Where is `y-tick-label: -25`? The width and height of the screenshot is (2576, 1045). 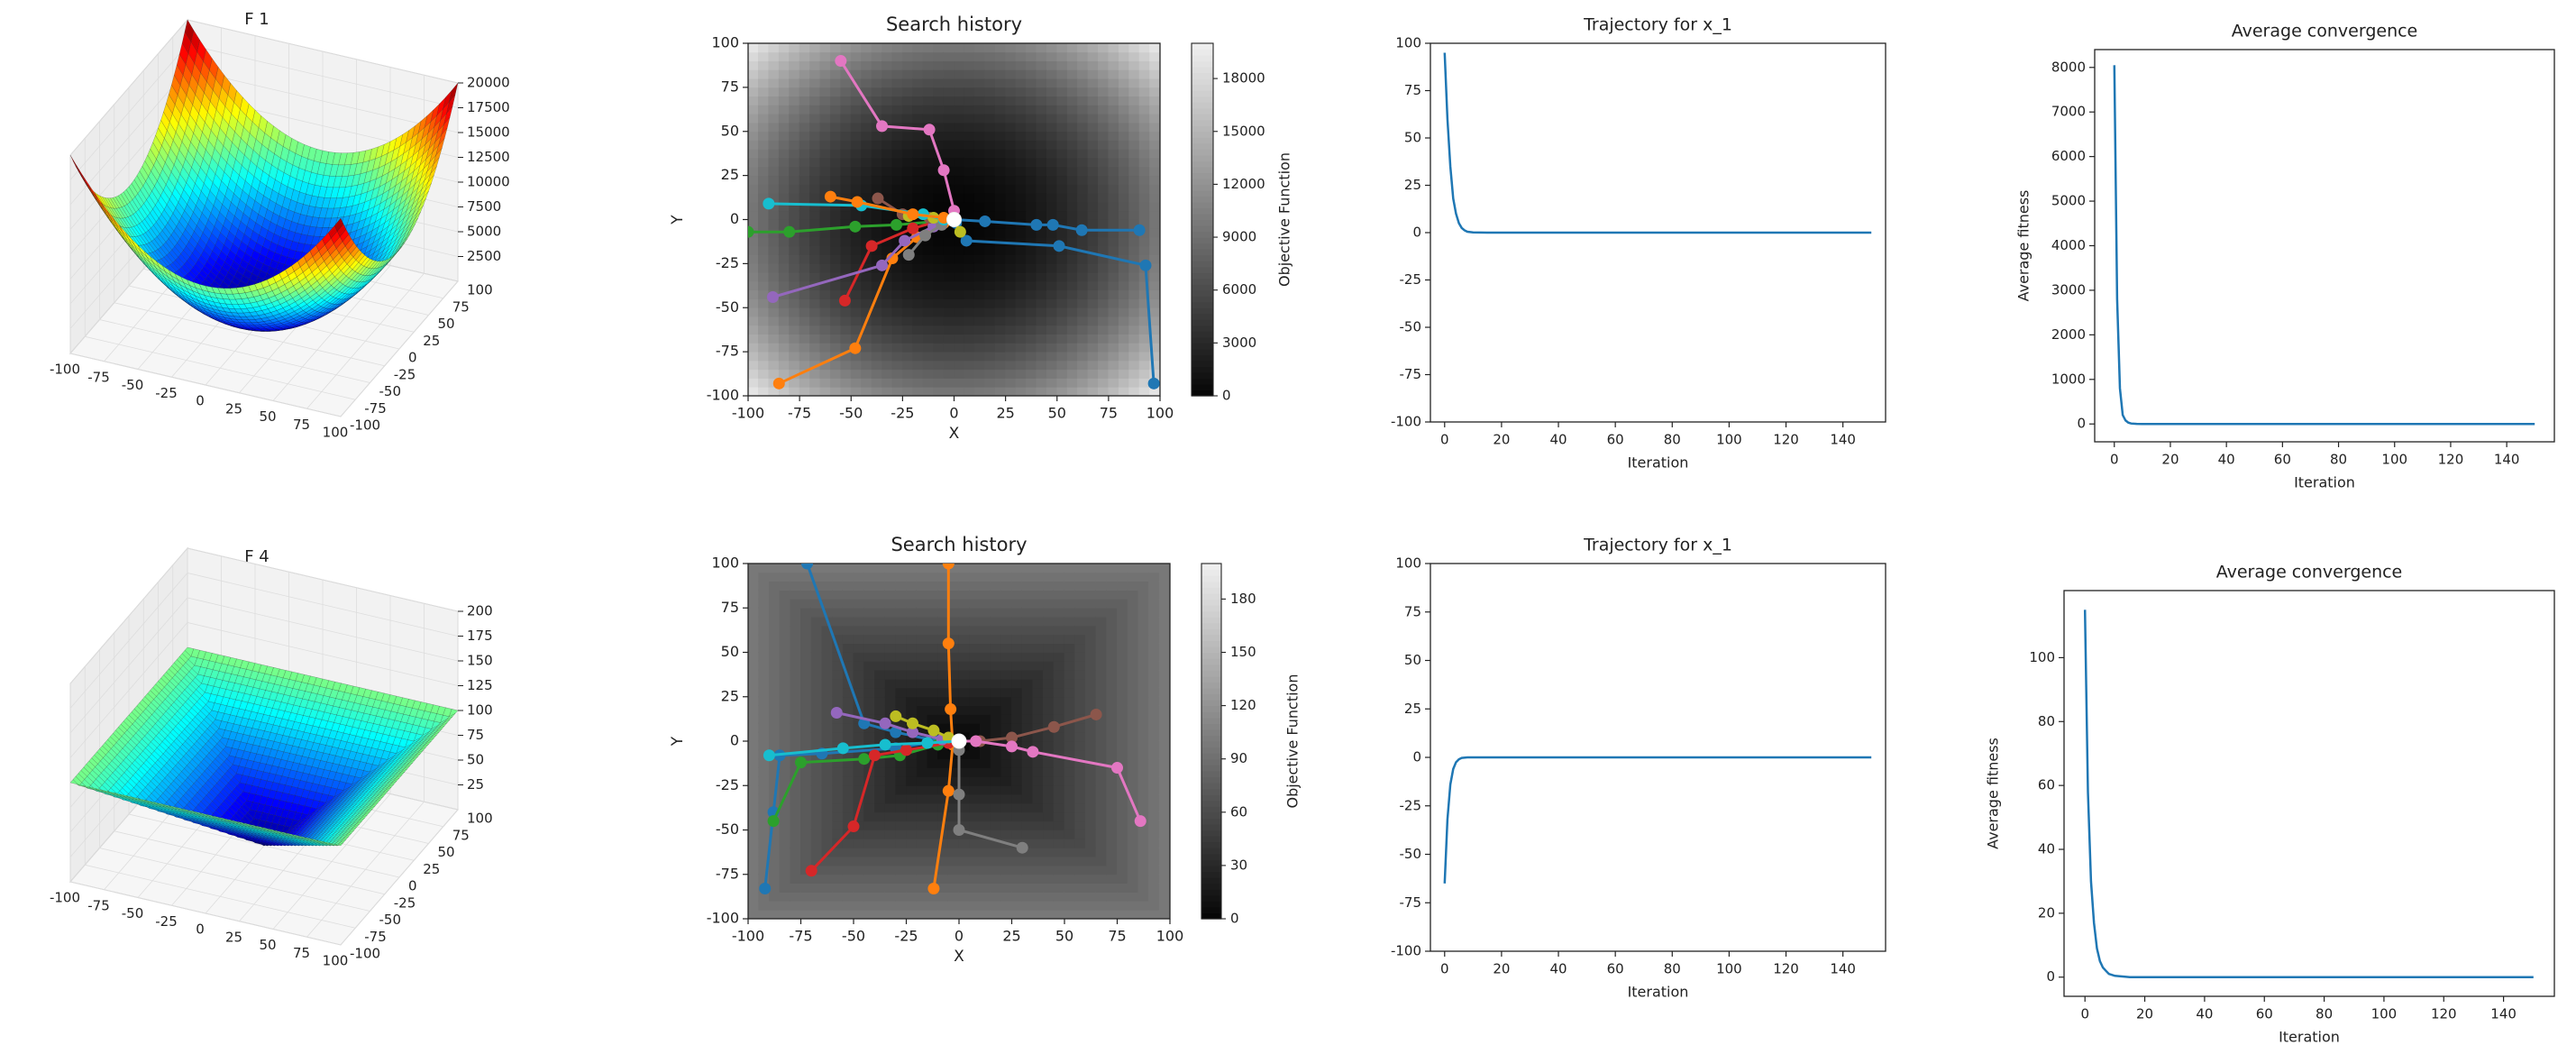 y-tick-label: -25 is located at coordinates (405, 902).